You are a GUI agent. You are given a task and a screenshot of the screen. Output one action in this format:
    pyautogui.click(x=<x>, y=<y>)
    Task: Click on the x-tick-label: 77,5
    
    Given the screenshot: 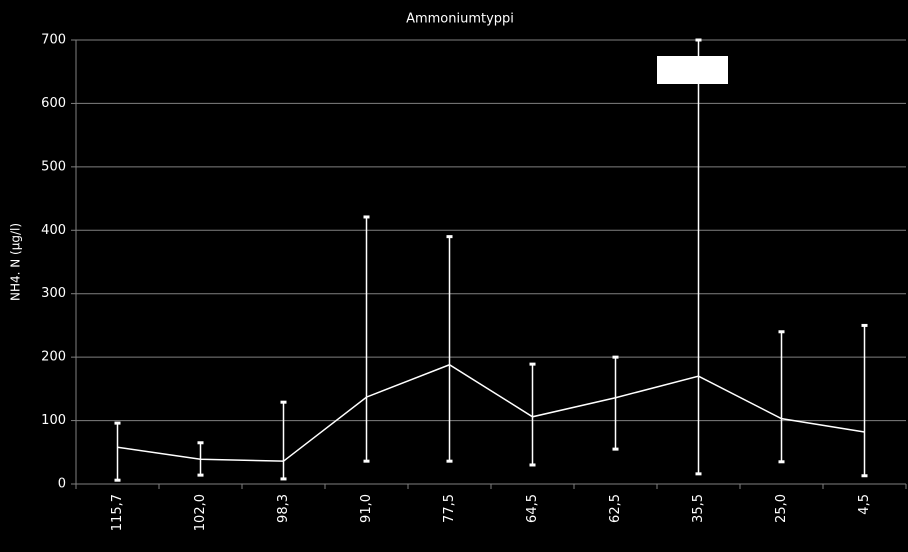 What is the action you would take?
    pyautogui.click(x=449, y=508)
    